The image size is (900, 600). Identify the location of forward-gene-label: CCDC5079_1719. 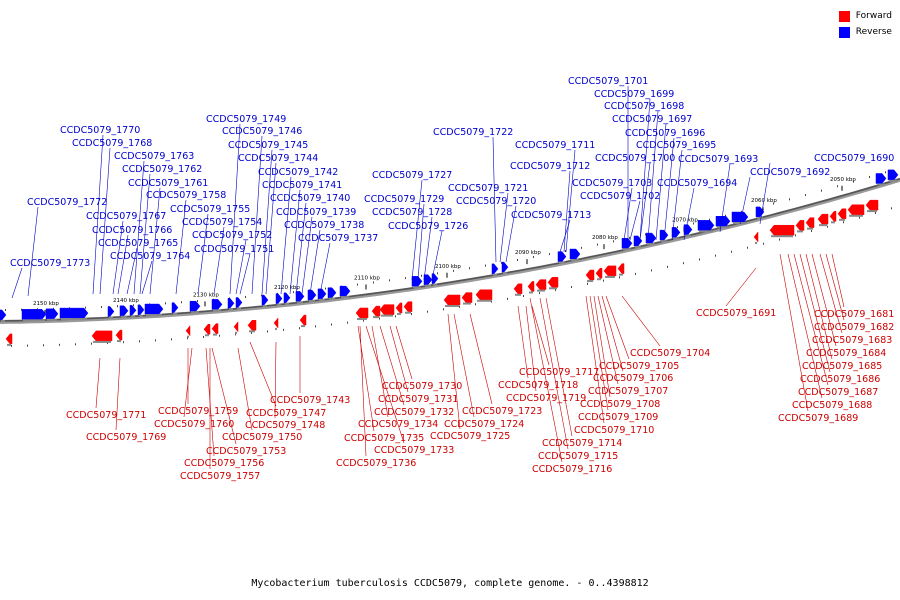
(546, 398).